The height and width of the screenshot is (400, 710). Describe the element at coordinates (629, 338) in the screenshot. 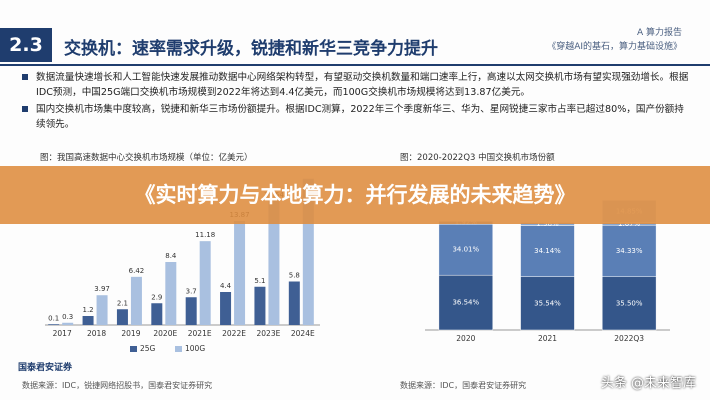

I see `x-tick-label: 2022Q3` at that location.